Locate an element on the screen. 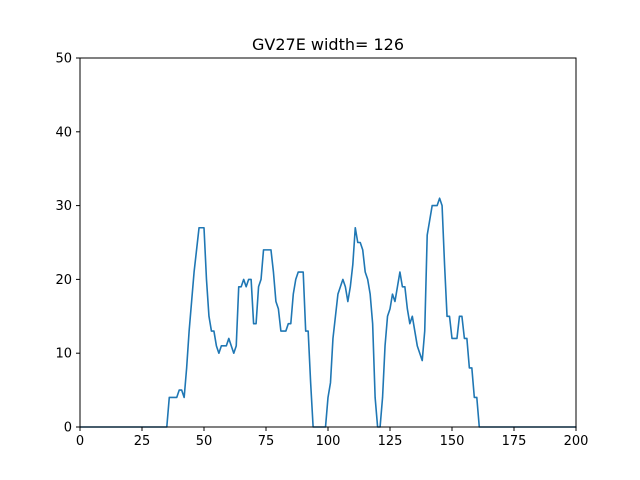  x-tick-label: 25 is located at coordinates (142, 441).